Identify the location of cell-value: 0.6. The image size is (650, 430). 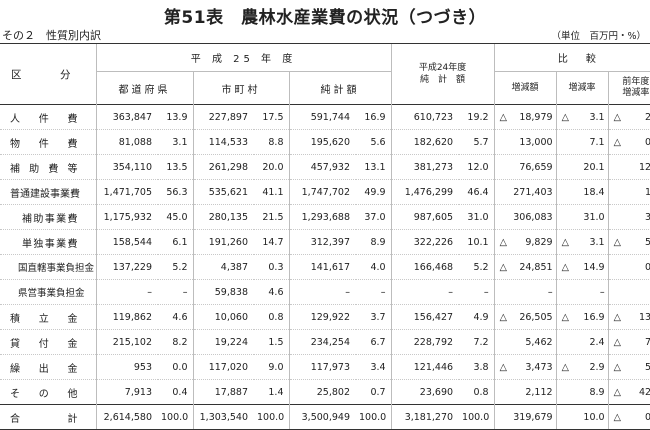
(647, 142).